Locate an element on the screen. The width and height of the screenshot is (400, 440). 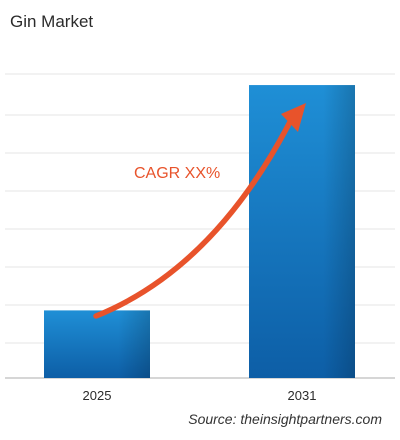
bar-shade-2025 is located at coordinates (97, 344).